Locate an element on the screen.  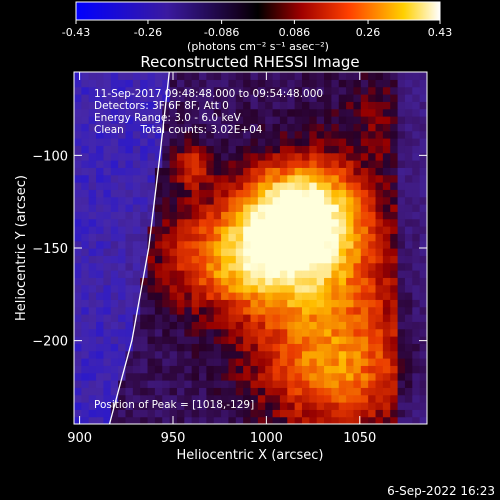
x-tick-label: 950 is located at coordinates (173, 438).